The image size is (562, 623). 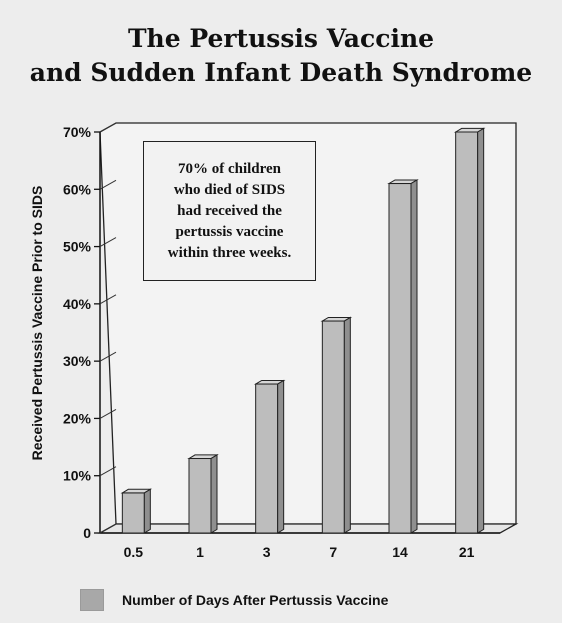 I want to click on y-tick-label: 0, so click(x=87, y=533).